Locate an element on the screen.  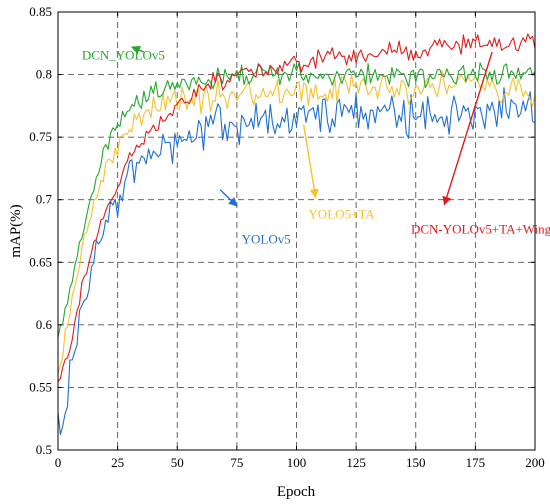
y-tick-label: 0.7 is located at coordinates (44, 199).